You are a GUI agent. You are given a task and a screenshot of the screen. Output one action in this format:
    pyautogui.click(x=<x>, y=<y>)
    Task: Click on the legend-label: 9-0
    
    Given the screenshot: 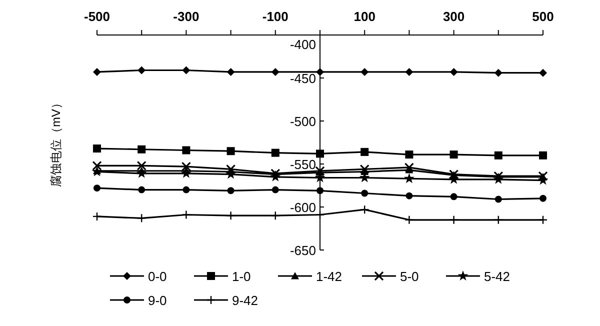 What is the action you would take?
    pyautogui.click(x=157, y=300)
    